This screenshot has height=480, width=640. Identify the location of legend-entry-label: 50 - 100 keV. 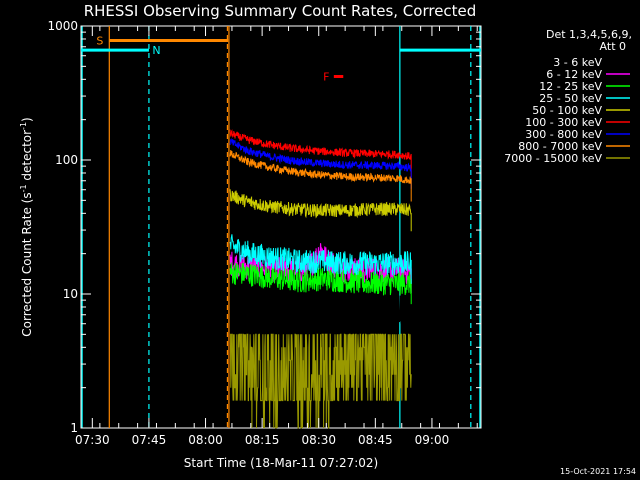
(567, 110).